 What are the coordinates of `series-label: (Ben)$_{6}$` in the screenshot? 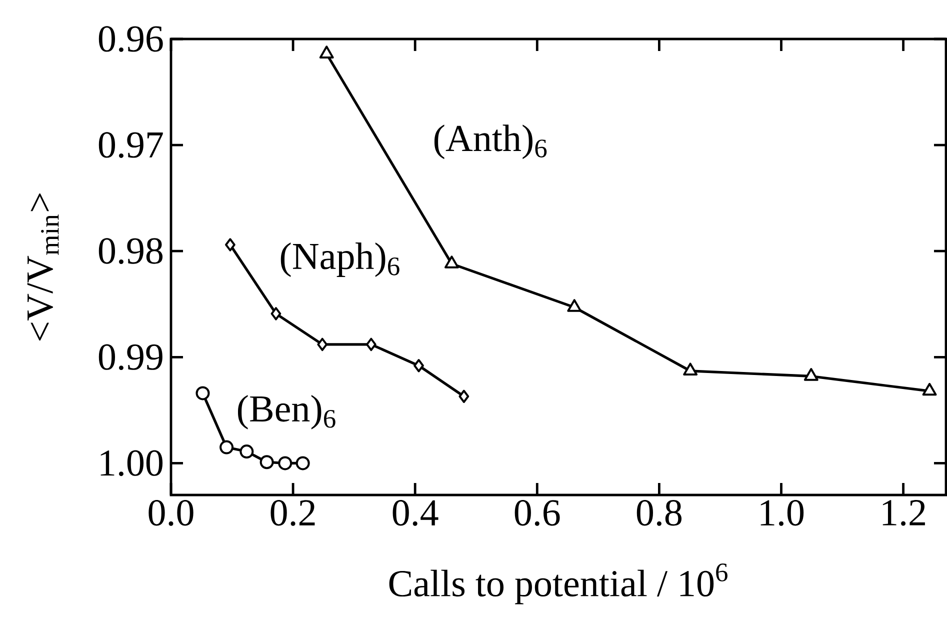 It's located at (287, 412).